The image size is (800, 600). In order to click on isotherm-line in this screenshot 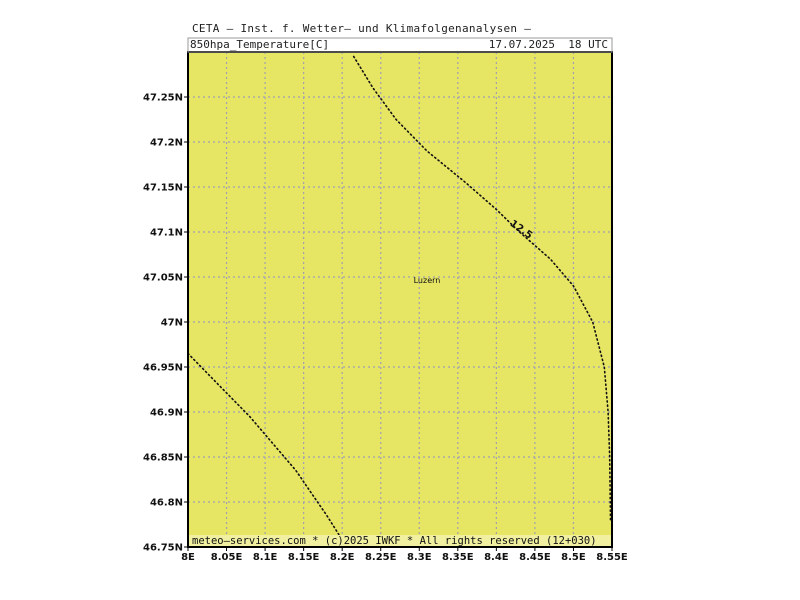, I will do `click(265, 446)`.